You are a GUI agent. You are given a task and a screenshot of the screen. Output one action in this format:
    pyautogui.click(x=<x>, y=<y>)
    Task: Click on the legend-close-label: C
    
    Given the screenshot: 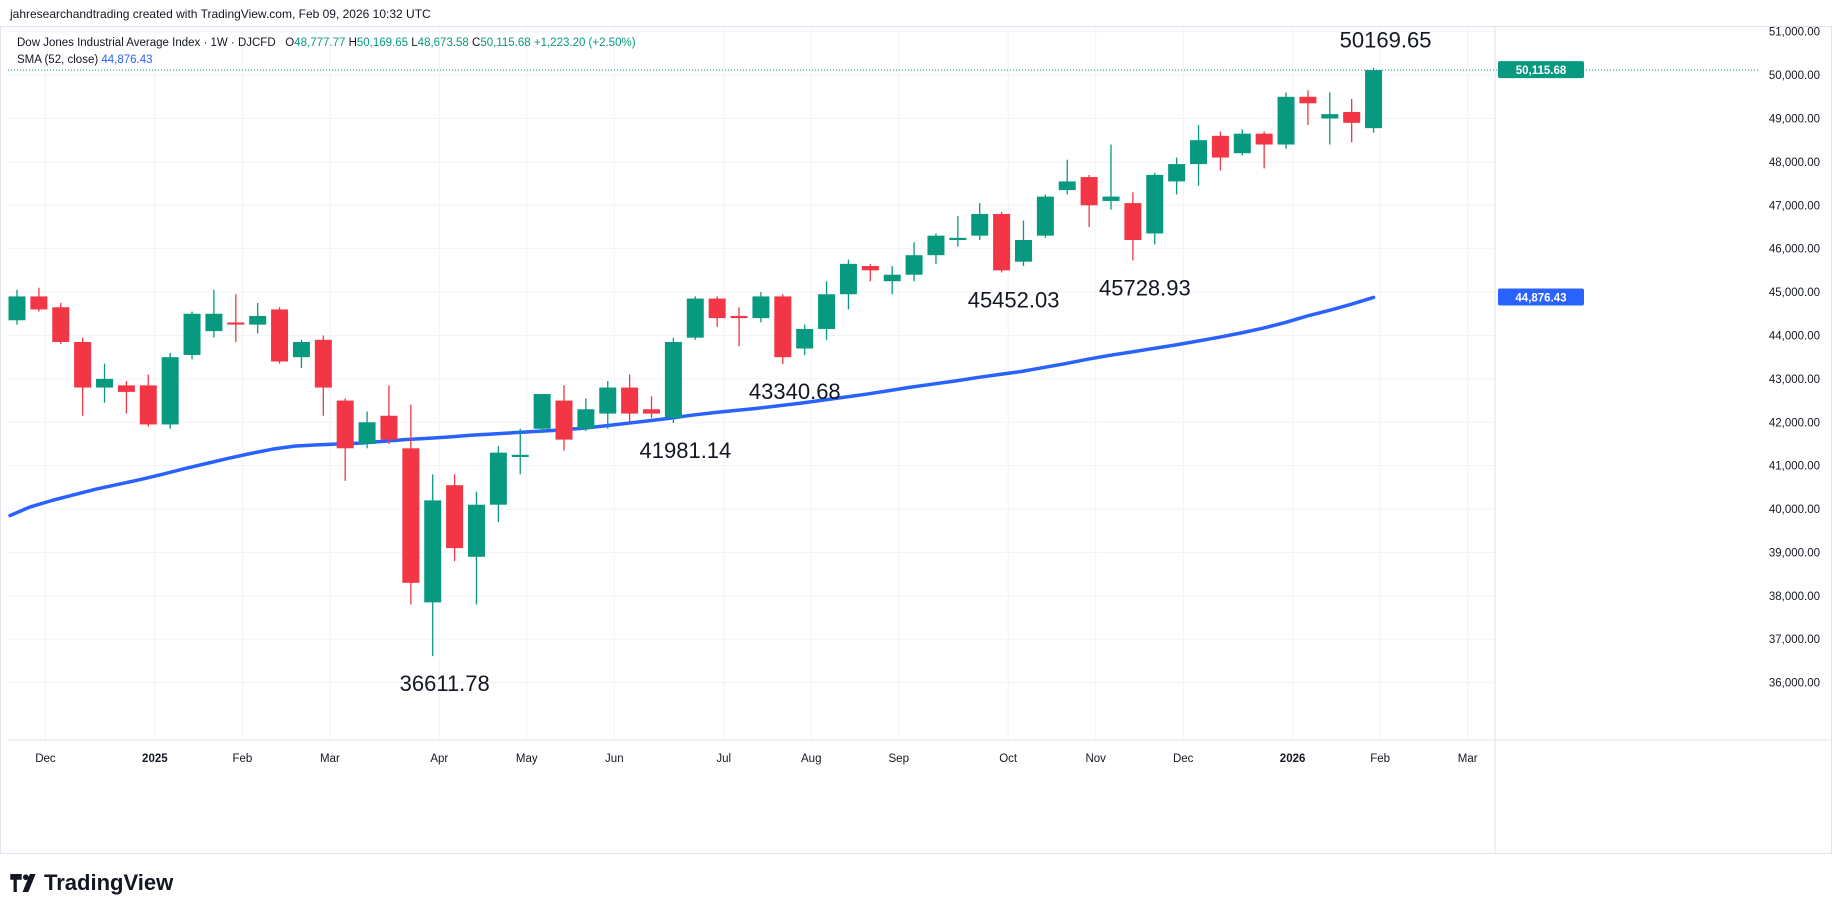 What is the action you would take?
    pyautogui.click(x=476, y=43)
    